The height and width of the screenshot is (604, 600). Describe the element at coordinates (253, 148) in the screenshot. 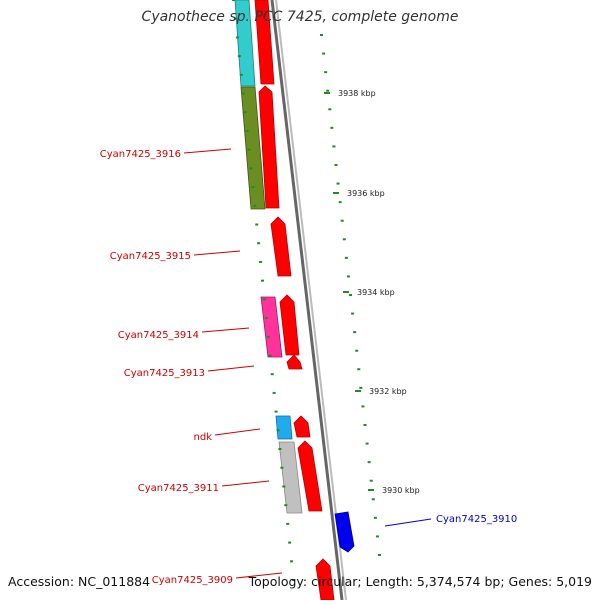

I see `cds-block-olive` at that location.